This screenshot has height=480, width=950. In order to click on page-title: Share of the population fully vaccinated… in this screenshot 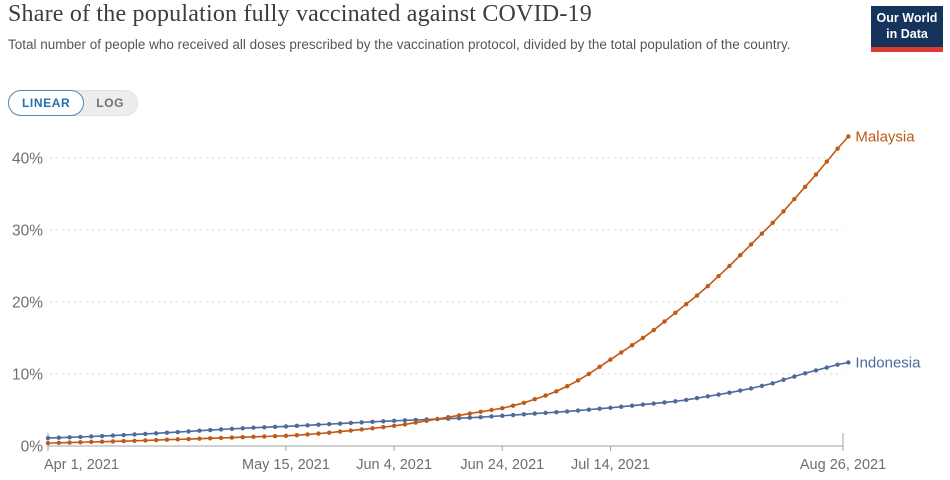, I will do `click(300, 14)`.